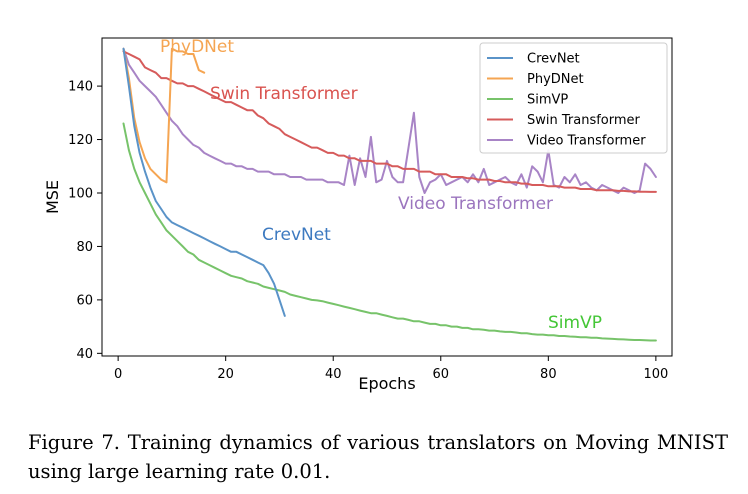 The image size is (748, 494). Describe the element at coordinates (80, 87) in the screenshot. I see `y-tick-label: 140` at that location.